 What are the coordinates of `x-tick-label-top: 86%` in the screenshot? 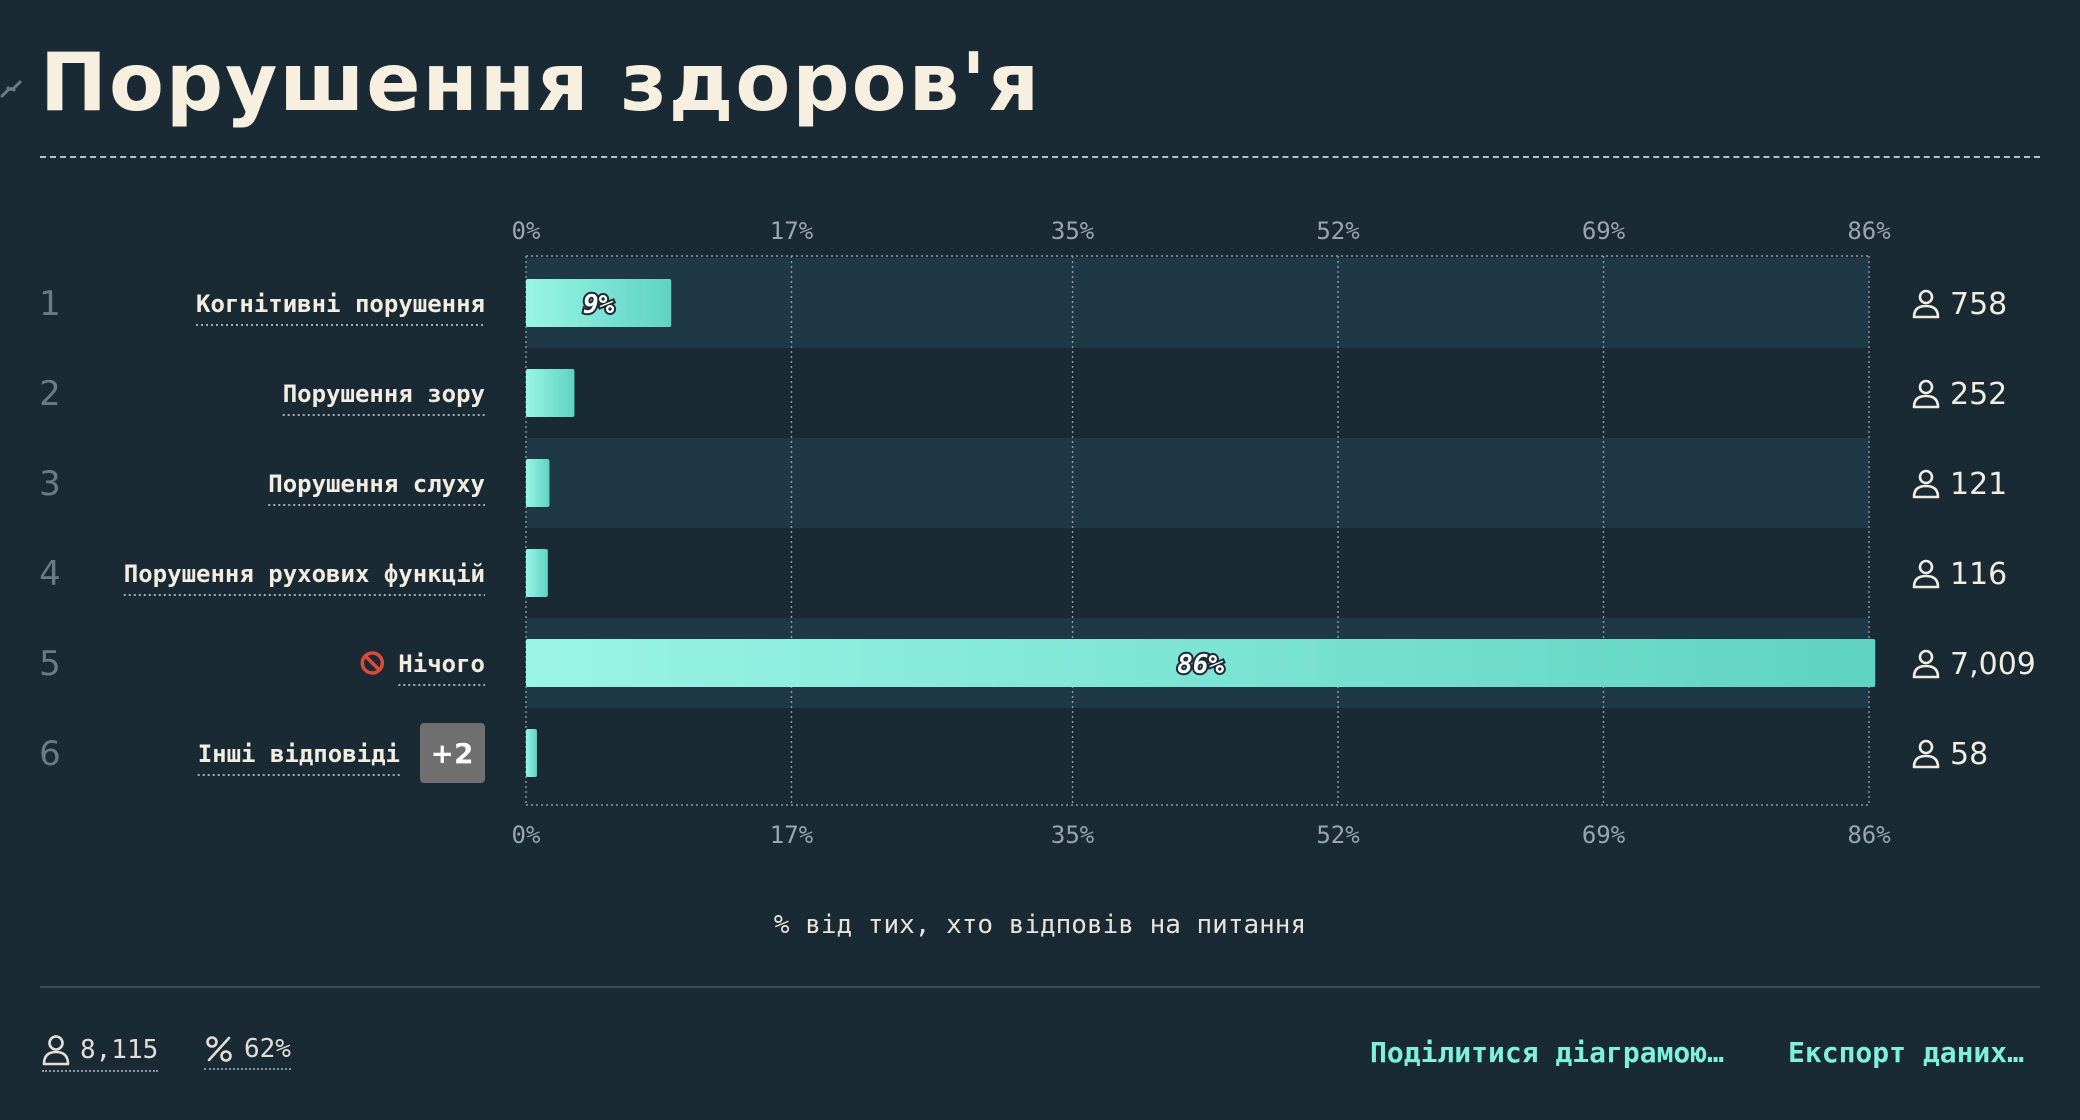 It's located at (1869, 231).